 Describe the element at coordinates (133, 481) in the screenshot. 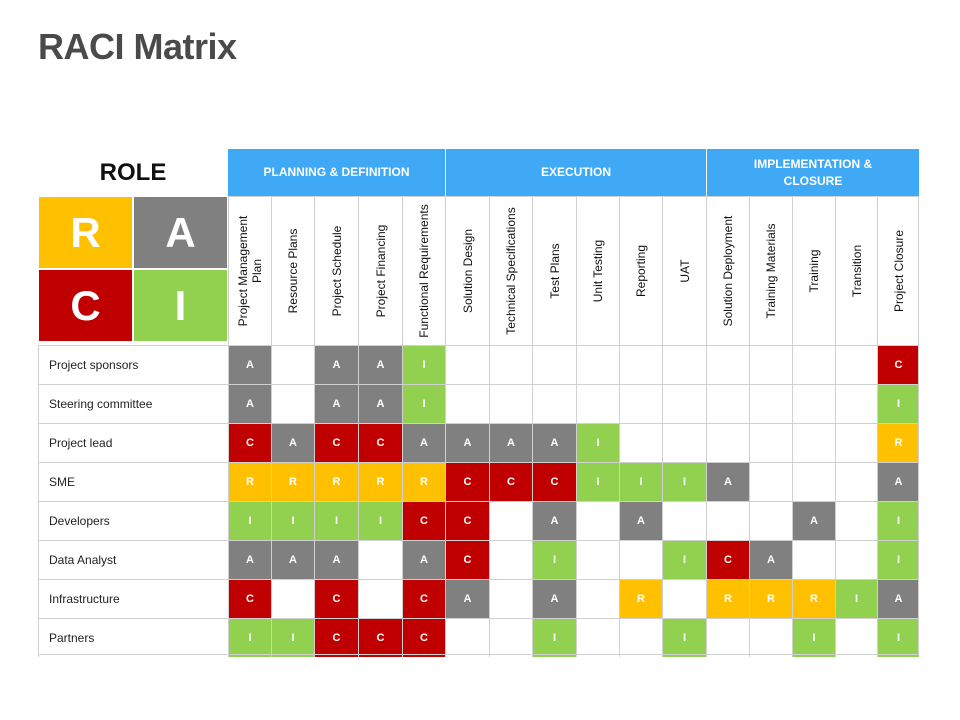

I see `row-label: SME` at that location.